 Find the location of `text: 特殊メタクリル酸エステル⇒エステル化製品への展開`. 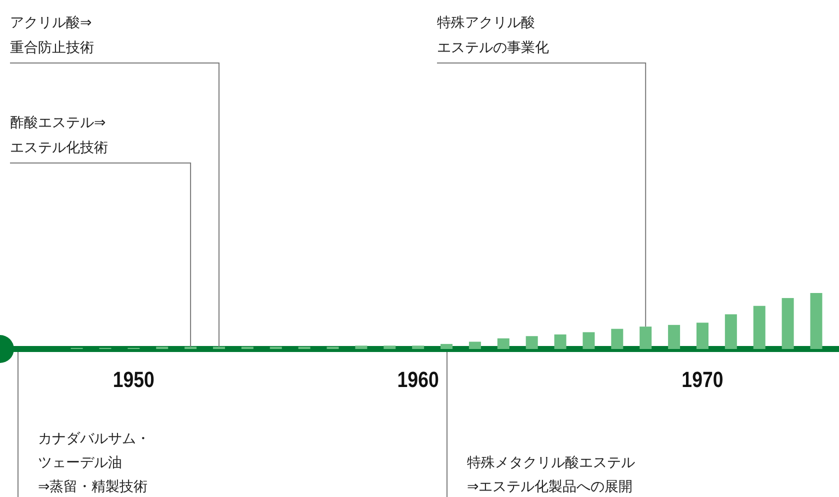

text: 特殊メタクリル酸エステル⇒エステル化製品への展開 is located at coordinates (551, 475).